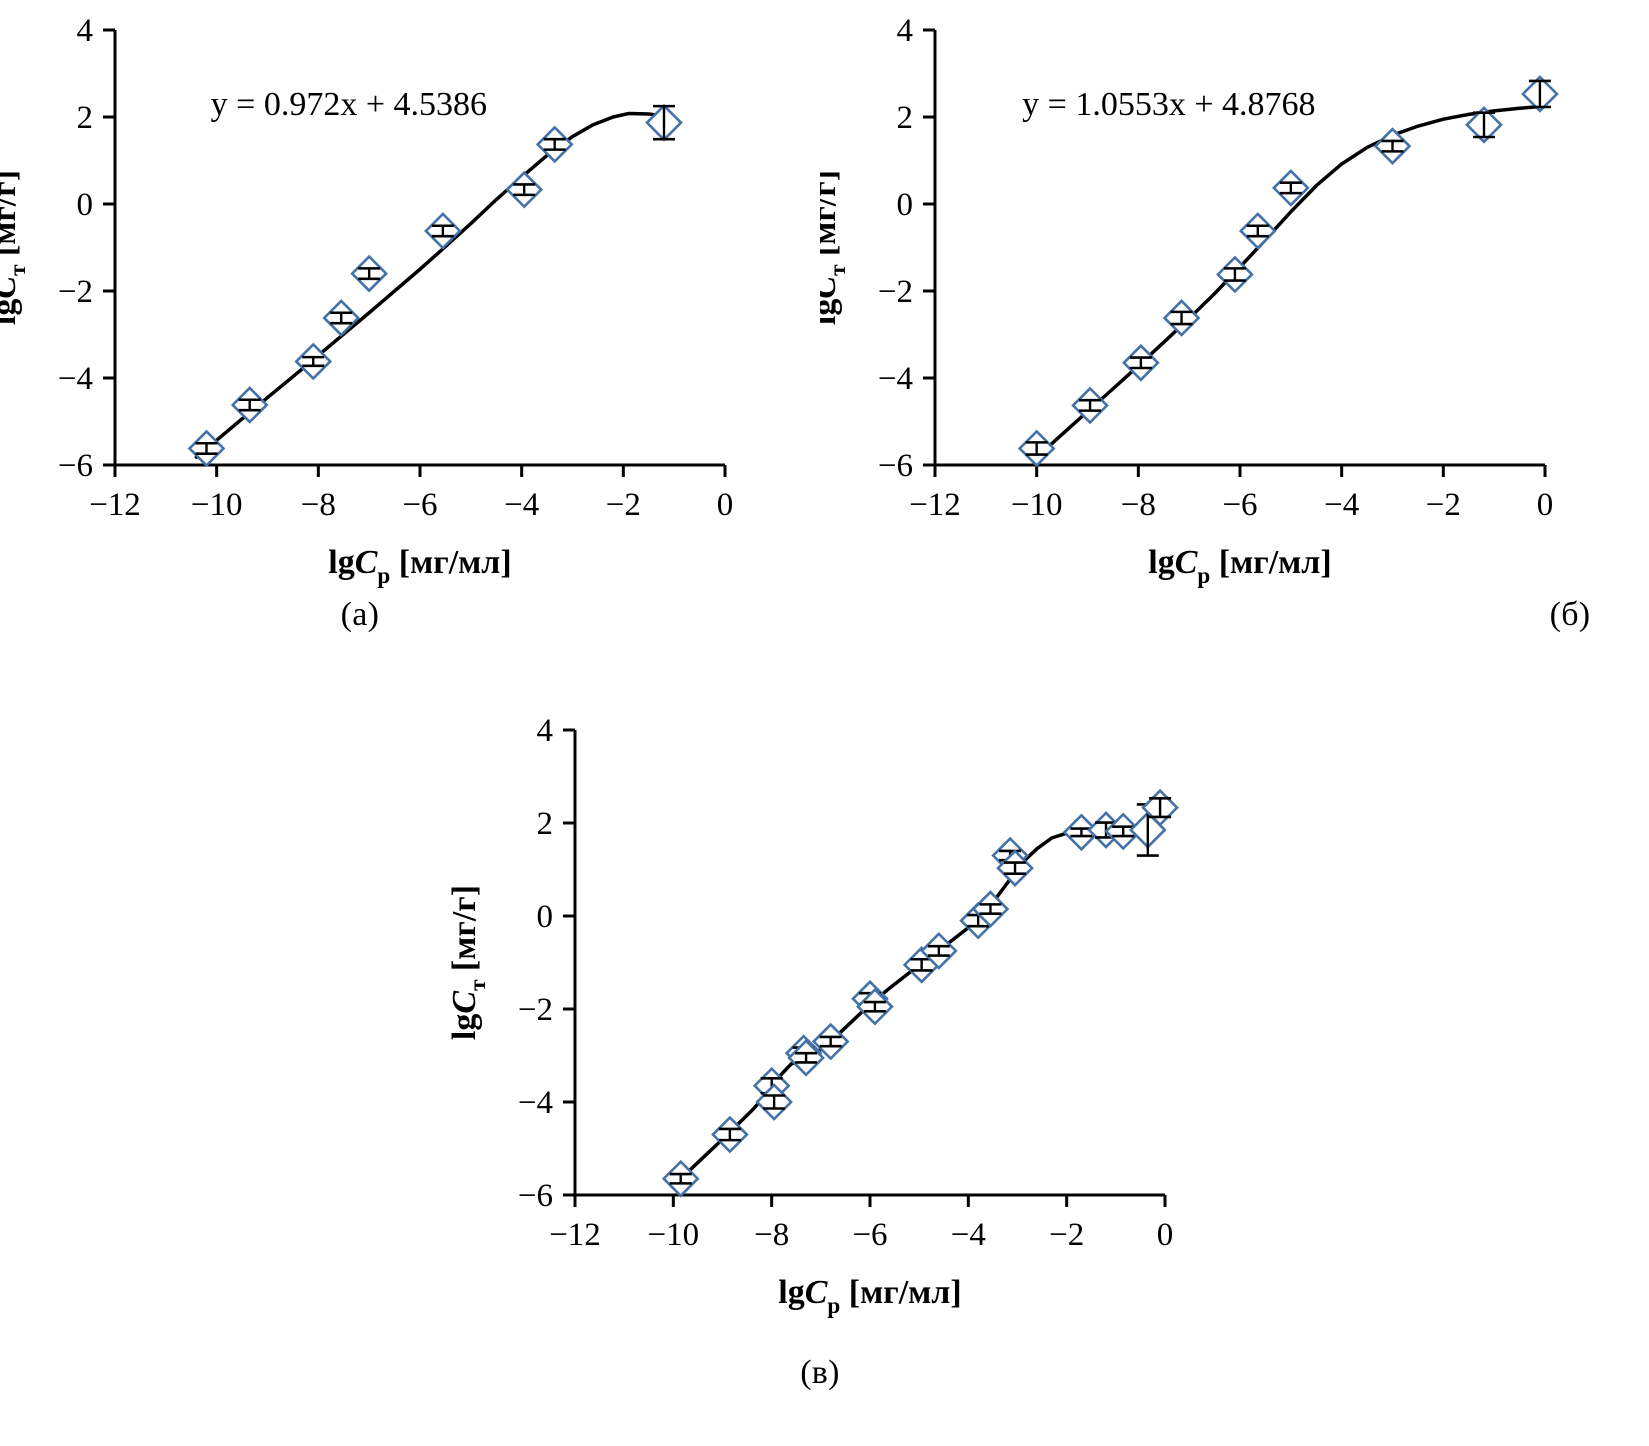  I want to click on panel-a-caption: (а), so click(360, 614).